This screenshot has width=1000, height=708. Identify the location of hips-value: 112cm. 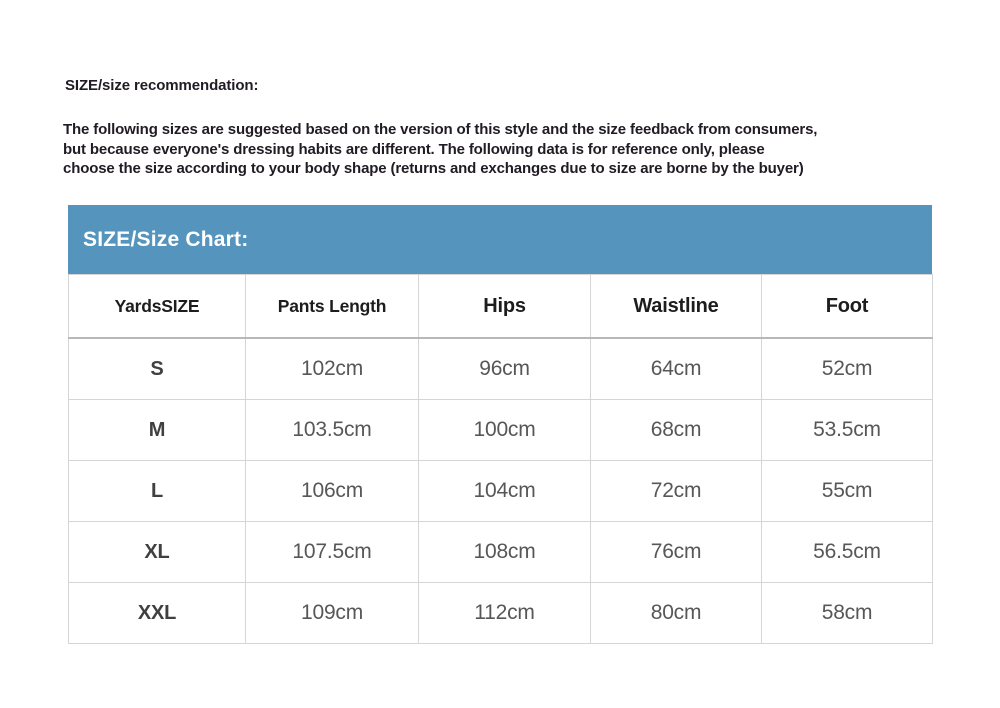
(504, 613).